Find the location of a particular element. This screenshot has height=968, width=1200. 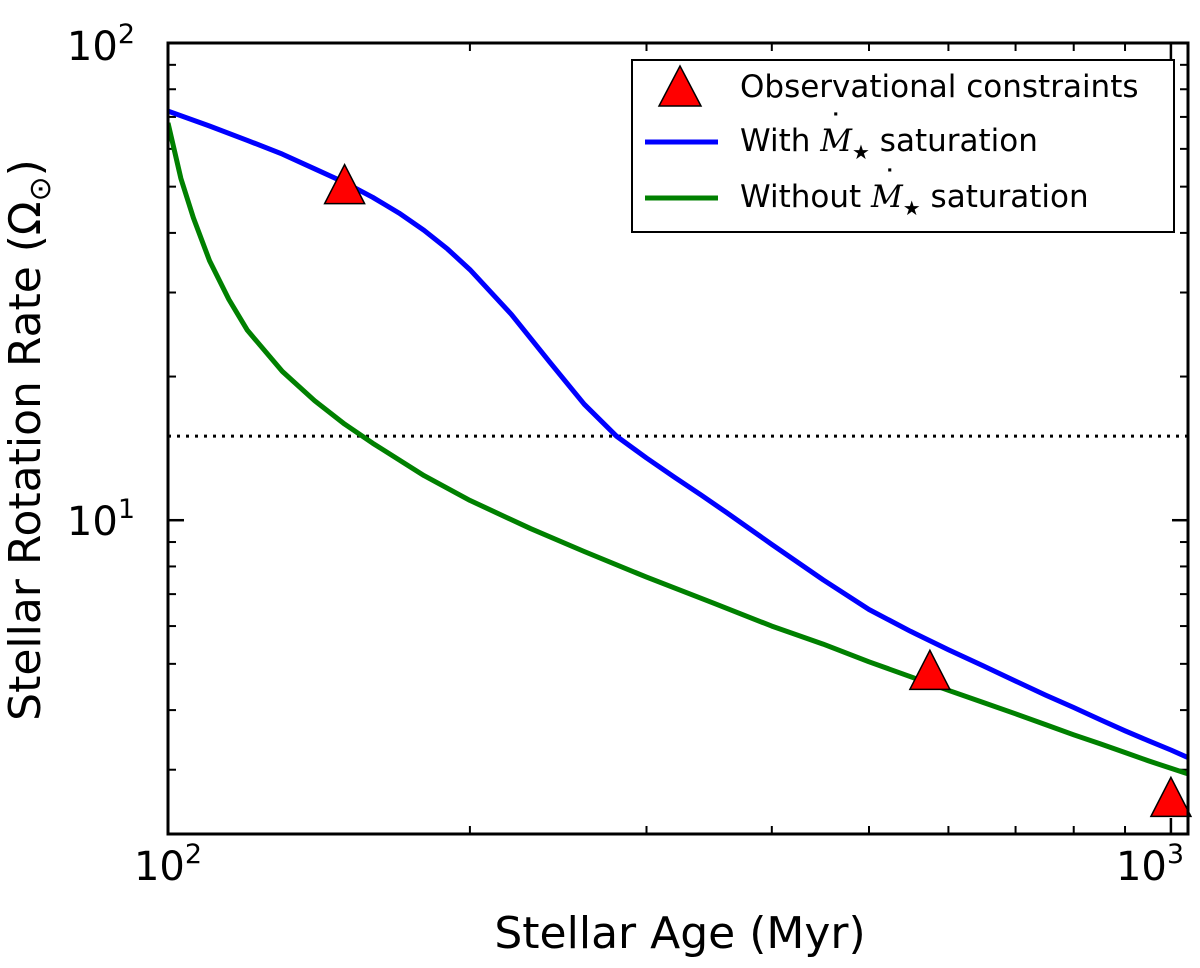

legend-box is located at coordinates (903, 146).